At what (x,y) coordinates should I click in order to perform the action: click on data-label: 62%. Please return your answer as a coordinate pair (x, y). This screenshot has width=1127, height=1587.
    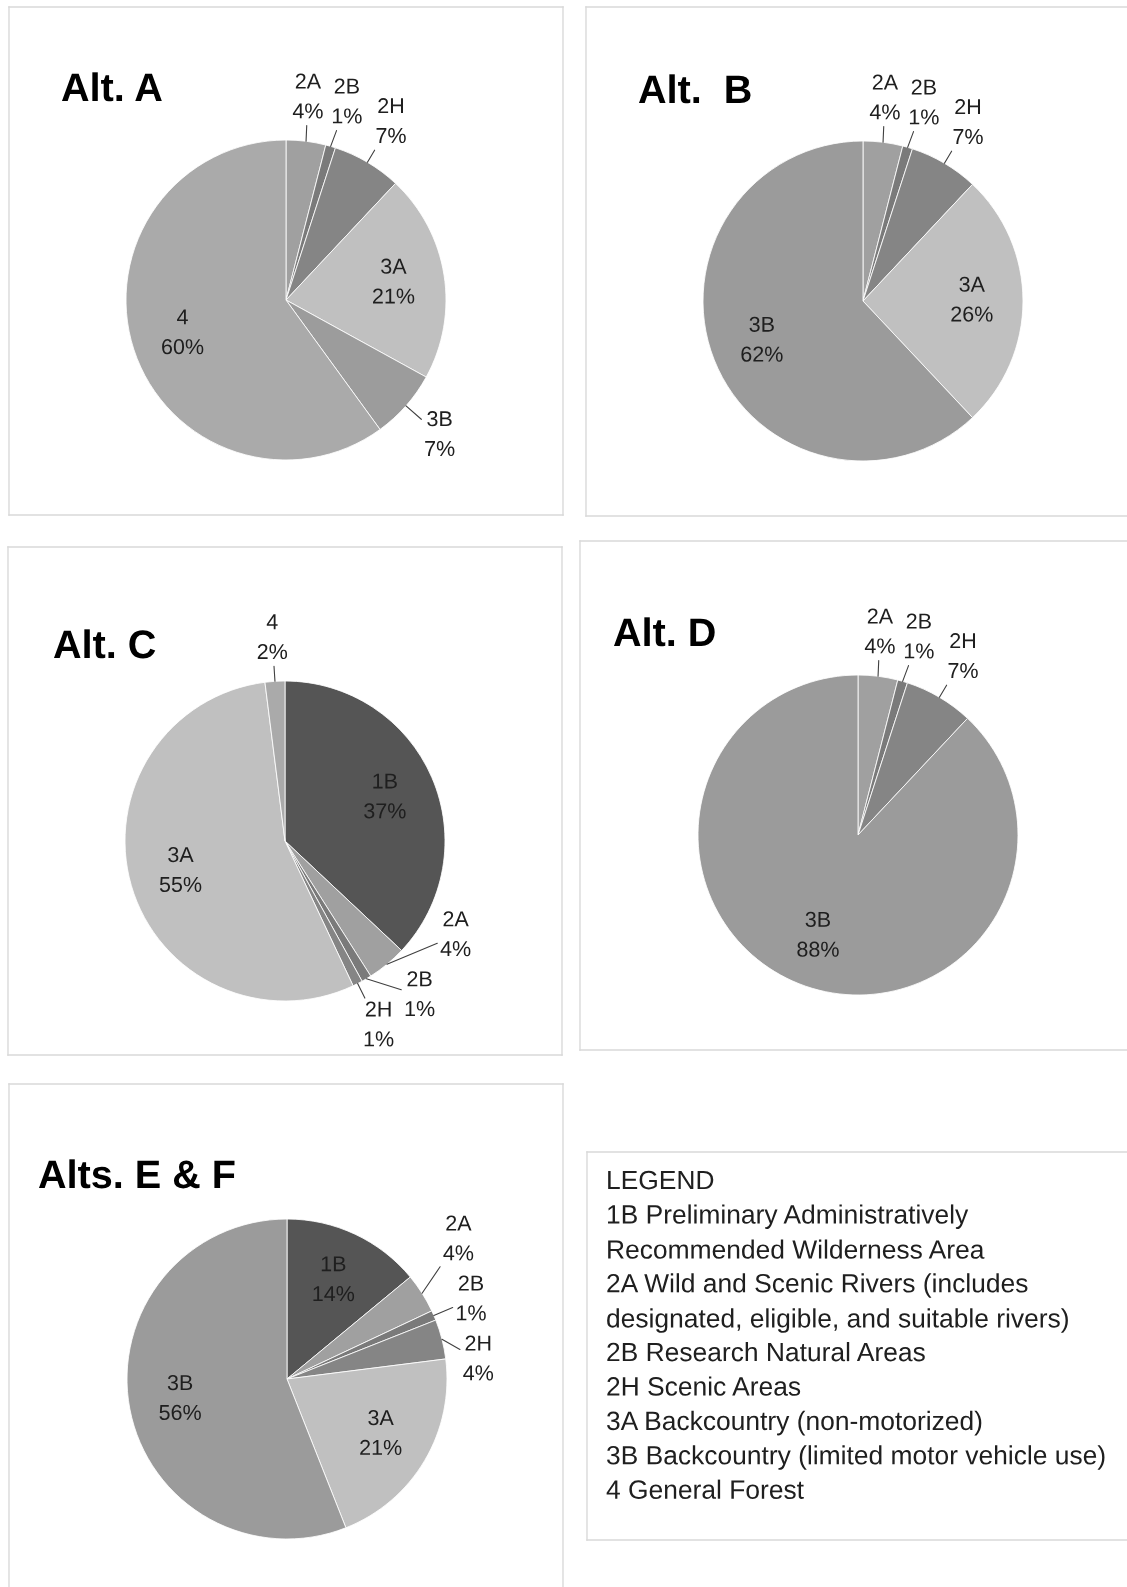
    Looking at the image, I should click on (762, 354).